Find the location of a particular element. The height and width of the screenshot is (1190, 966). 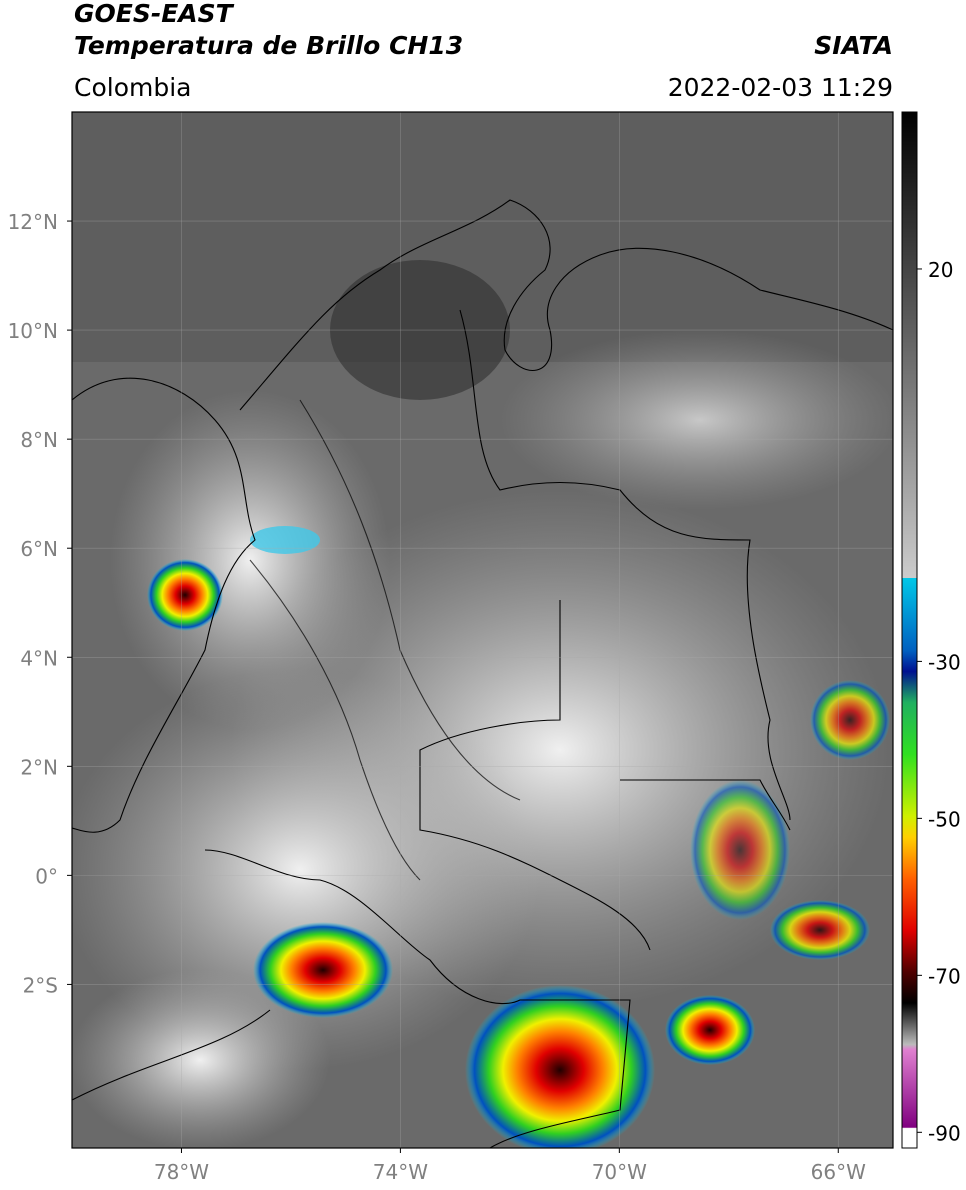

x-tick-label: 78°W is located at coordinates (181, 1172).